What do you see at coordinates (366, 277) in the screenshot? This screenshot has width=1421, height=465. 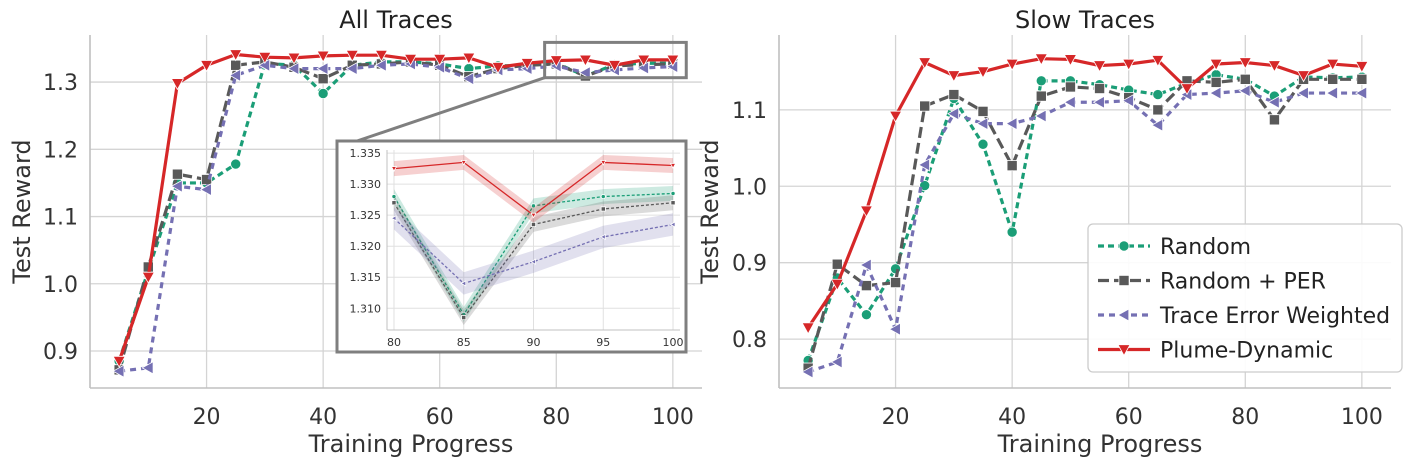 I see `inset-y-tick-label: 1.315` at bounding box center [366, 277].